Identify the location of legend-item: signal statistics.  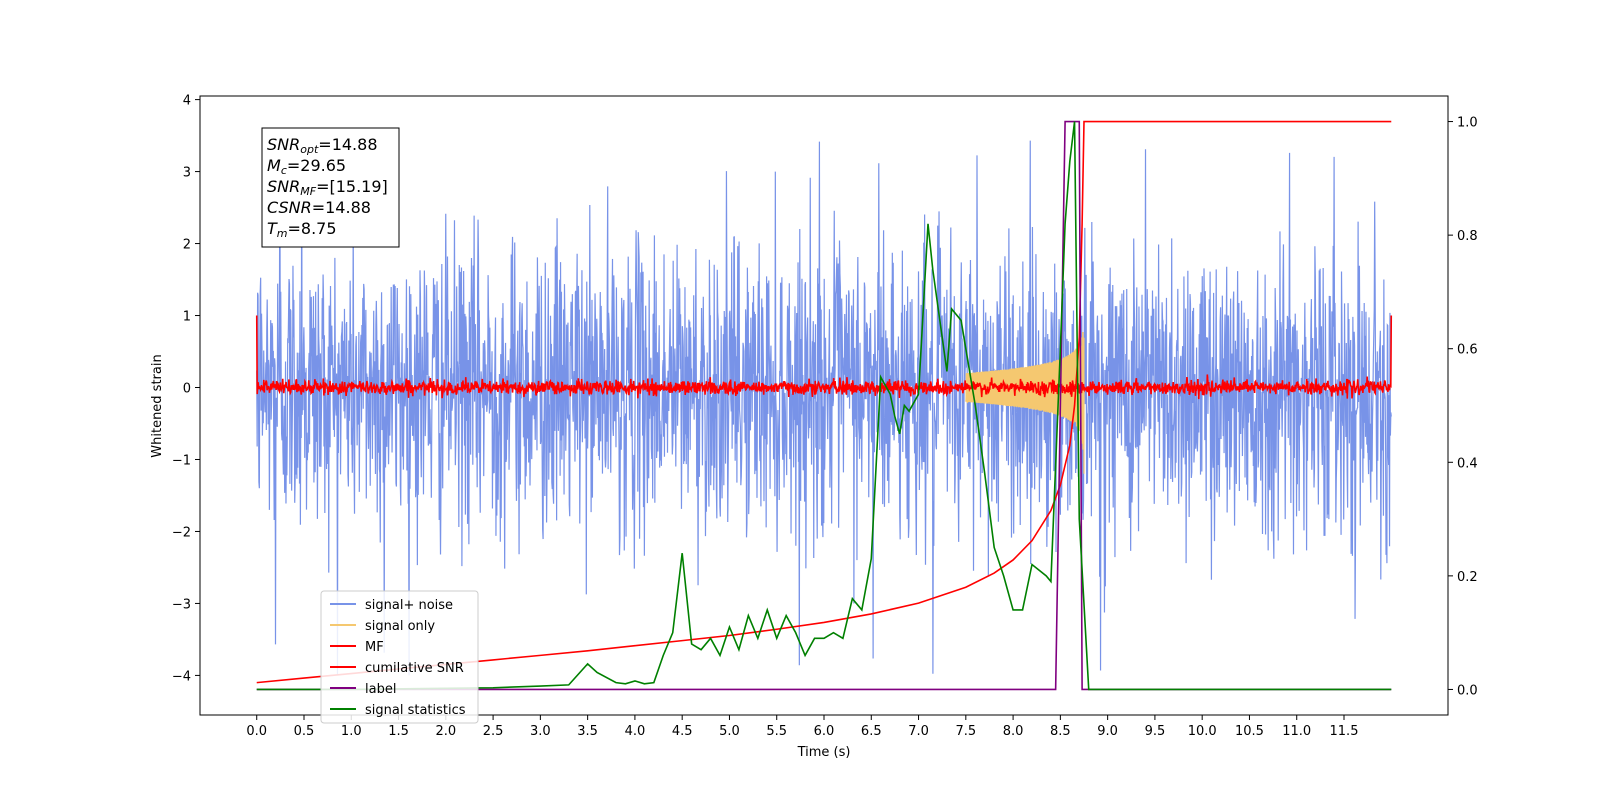
(398, 710).